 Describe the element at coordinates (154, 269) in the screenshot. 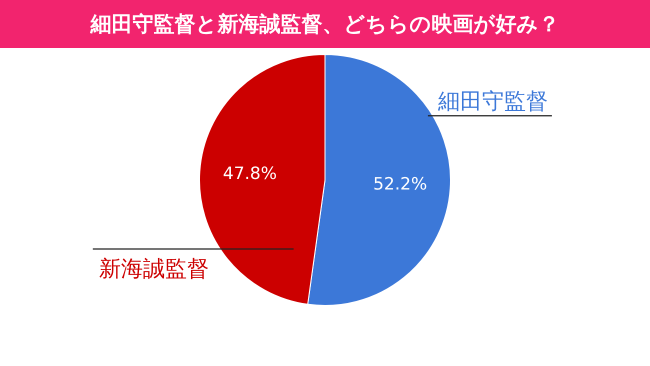

I see `slice-label: 新海誠監督` at that location.